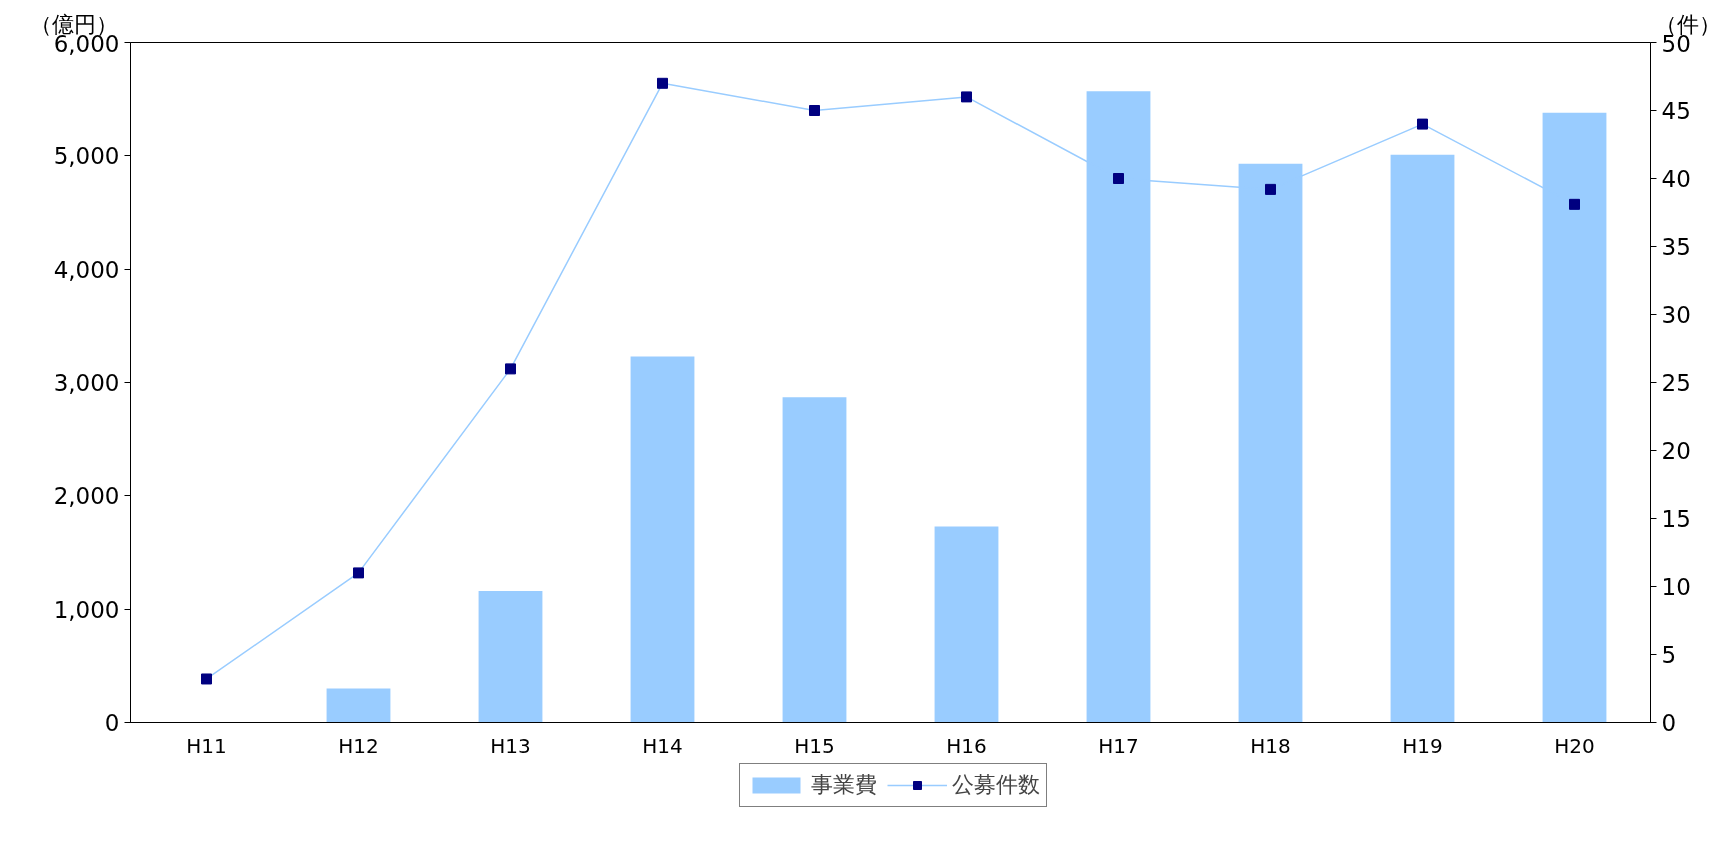  I want to click on y2-tick-label: 5, so click(1669, 655).